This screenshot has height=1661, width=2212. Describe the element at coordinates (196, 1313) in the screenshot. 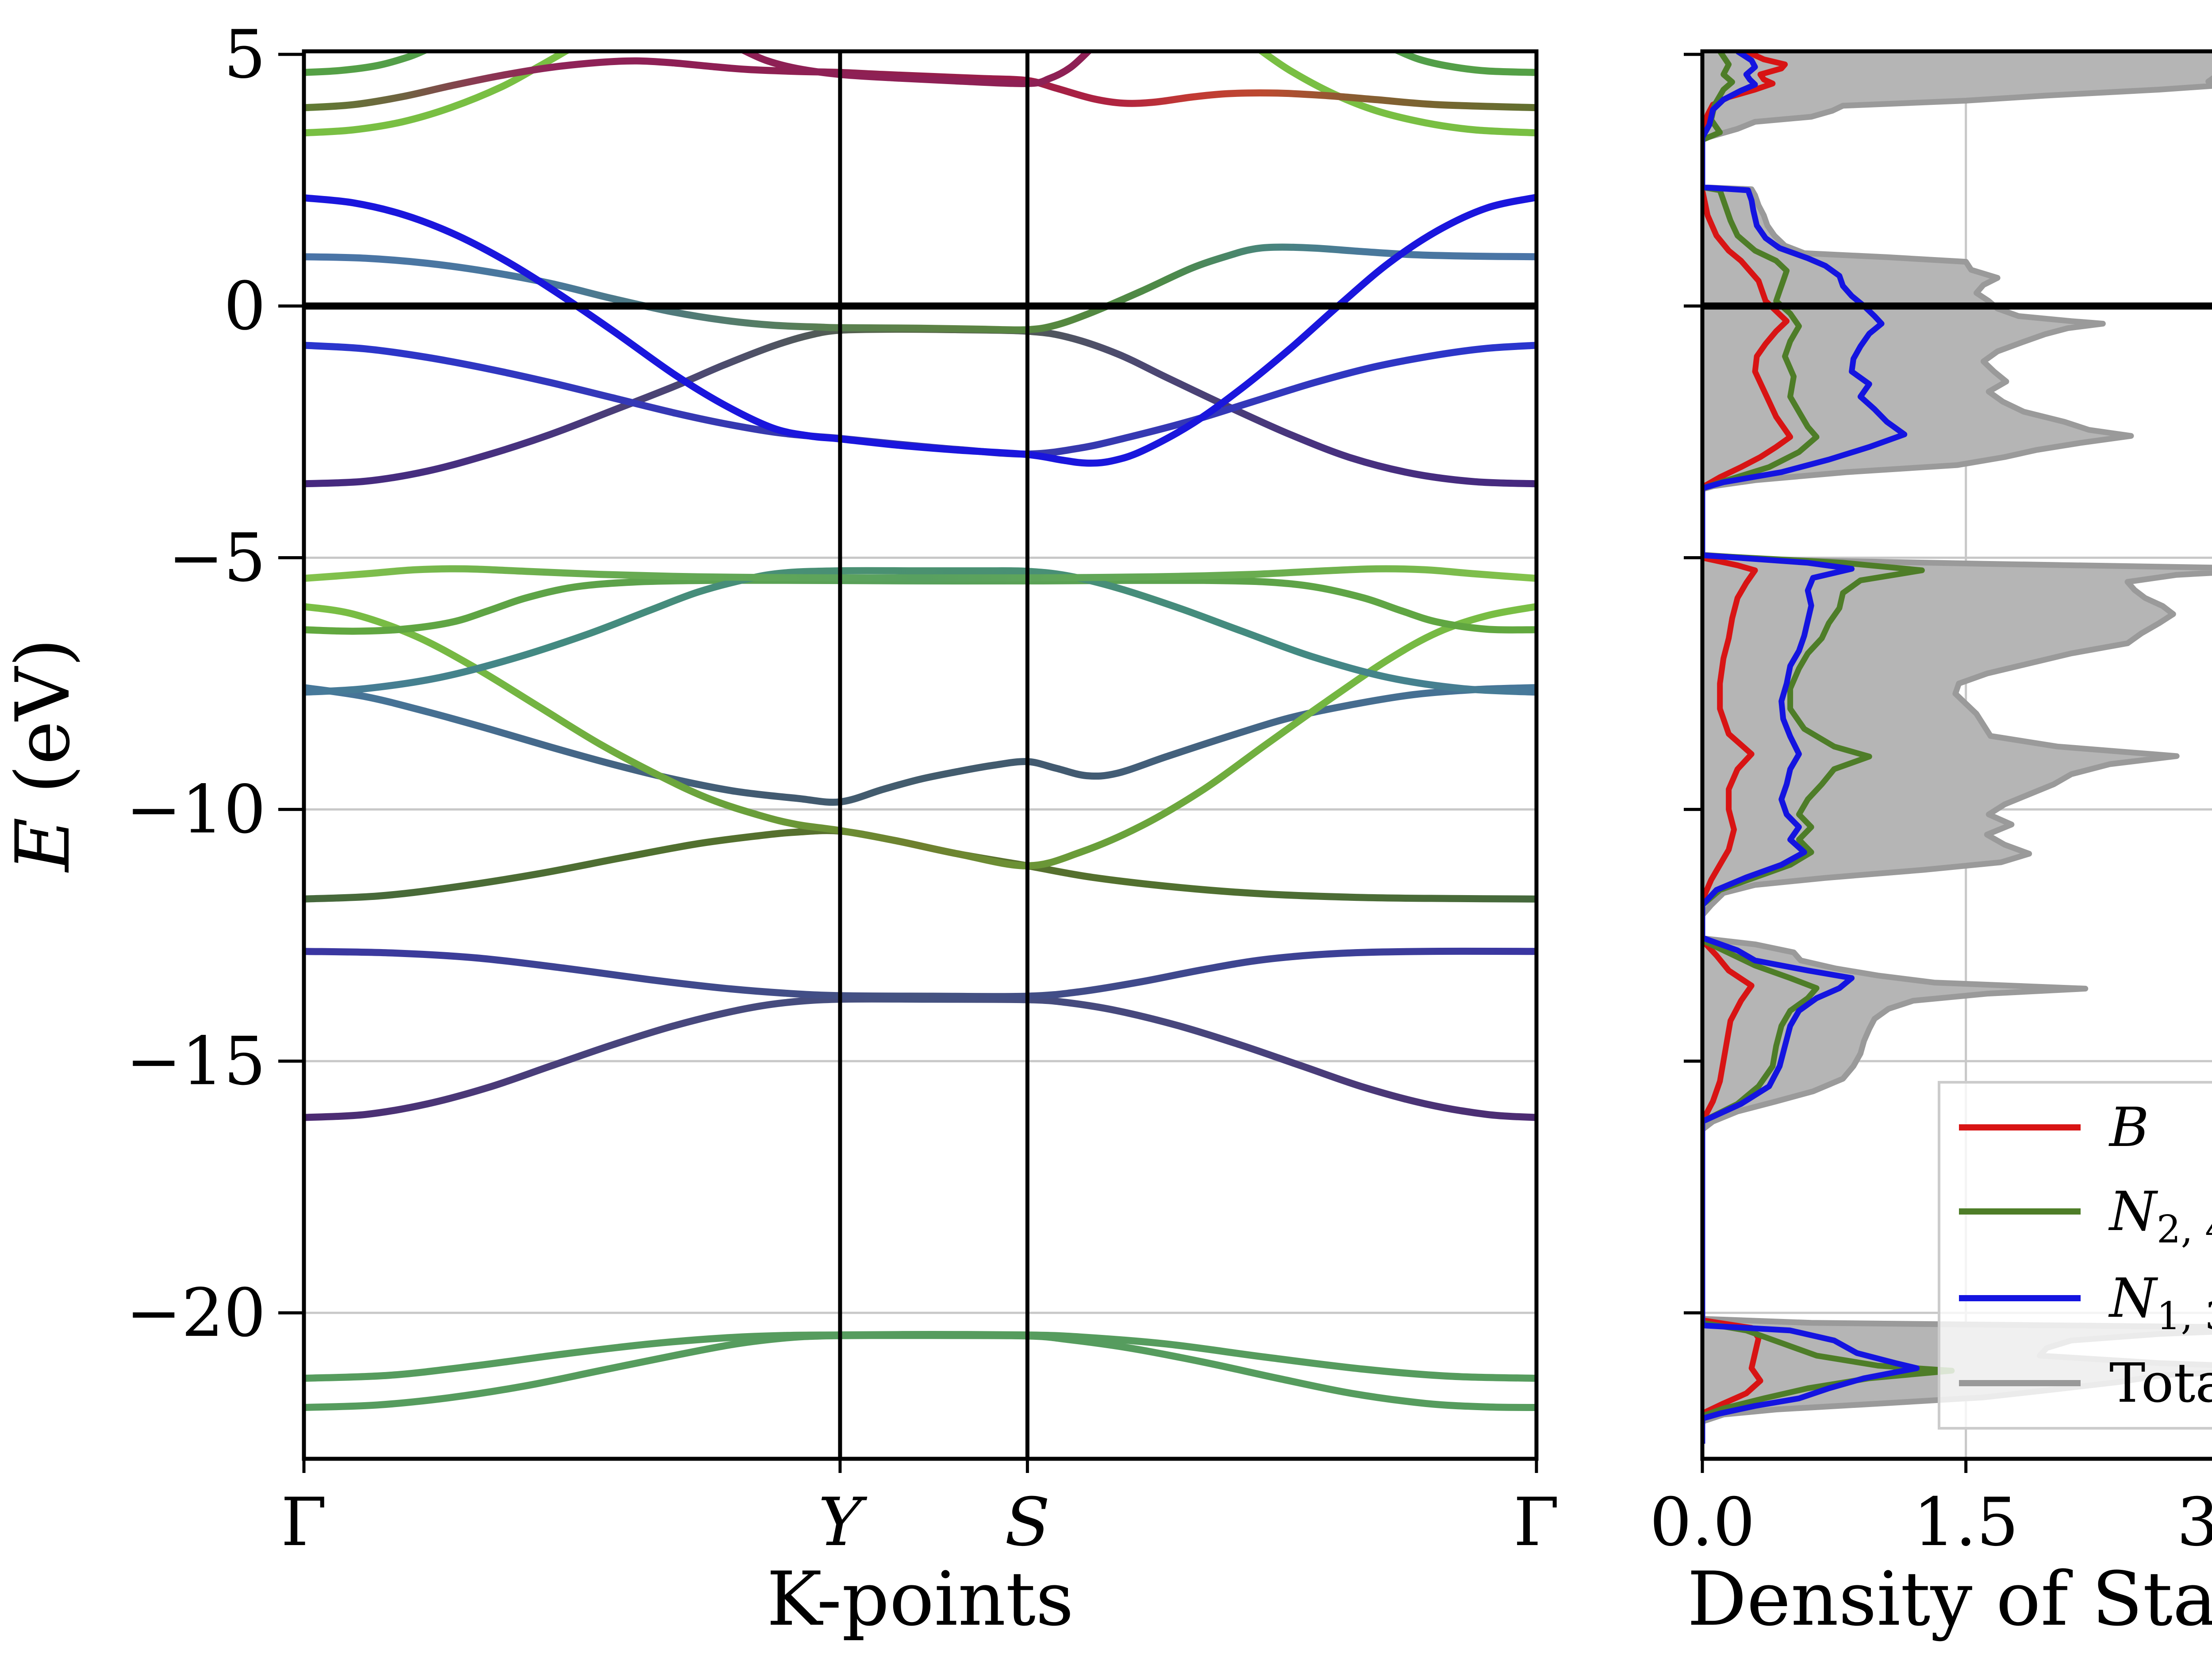

I see `band-ytick-label: −20` at that location.